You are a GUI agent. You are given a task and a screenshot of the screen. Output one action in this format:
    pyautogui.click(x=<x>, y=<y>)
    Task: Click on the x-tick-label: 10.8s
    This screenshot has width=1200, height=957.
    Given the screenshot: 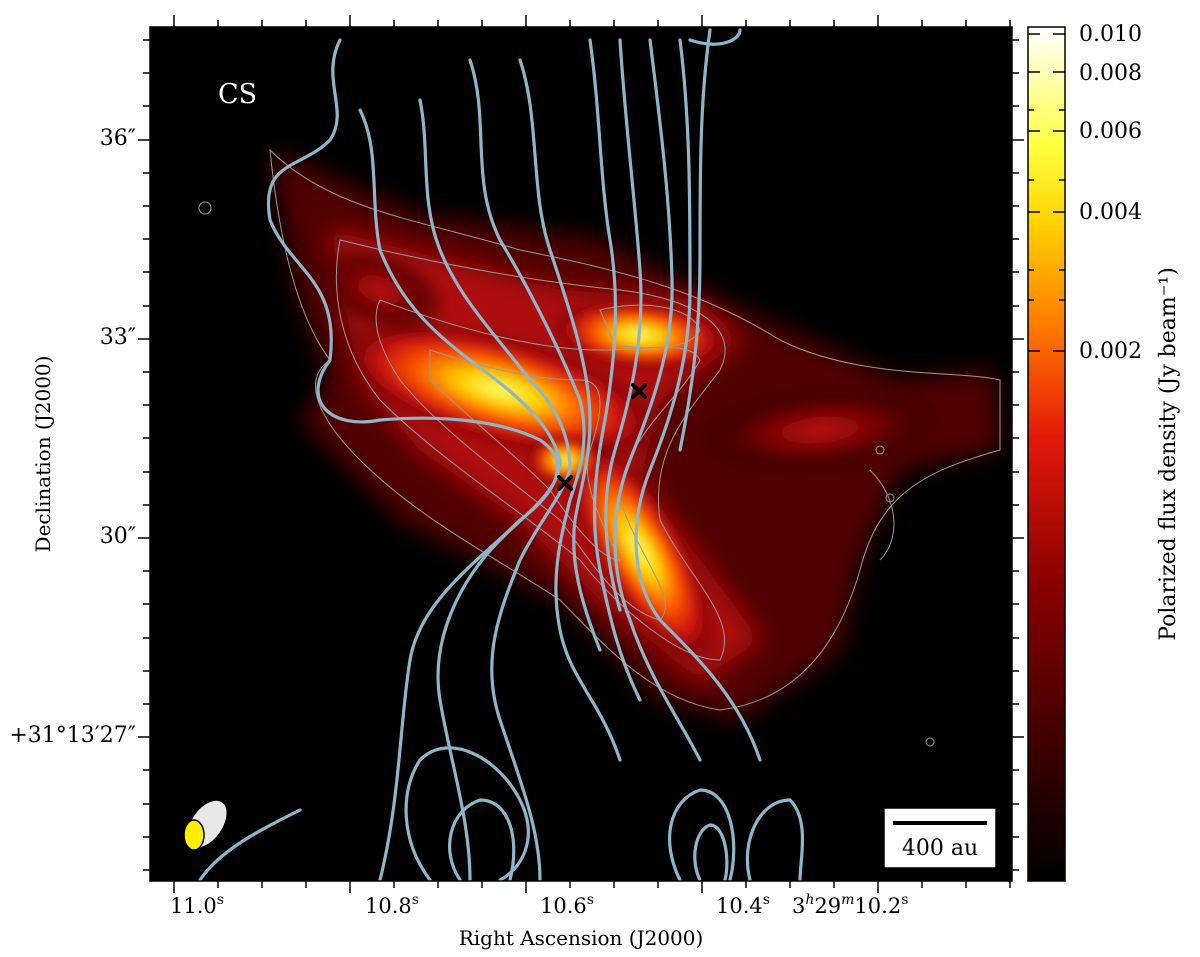 What is the action you would take?
    pyautogui.click(x=392, y=905)
    